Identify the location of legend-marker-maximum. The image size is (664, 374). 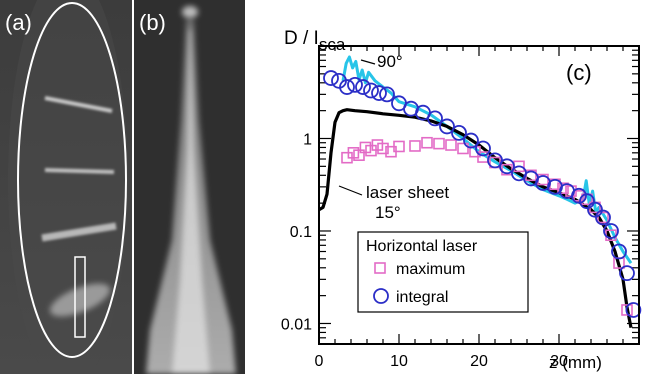
(380, 268).